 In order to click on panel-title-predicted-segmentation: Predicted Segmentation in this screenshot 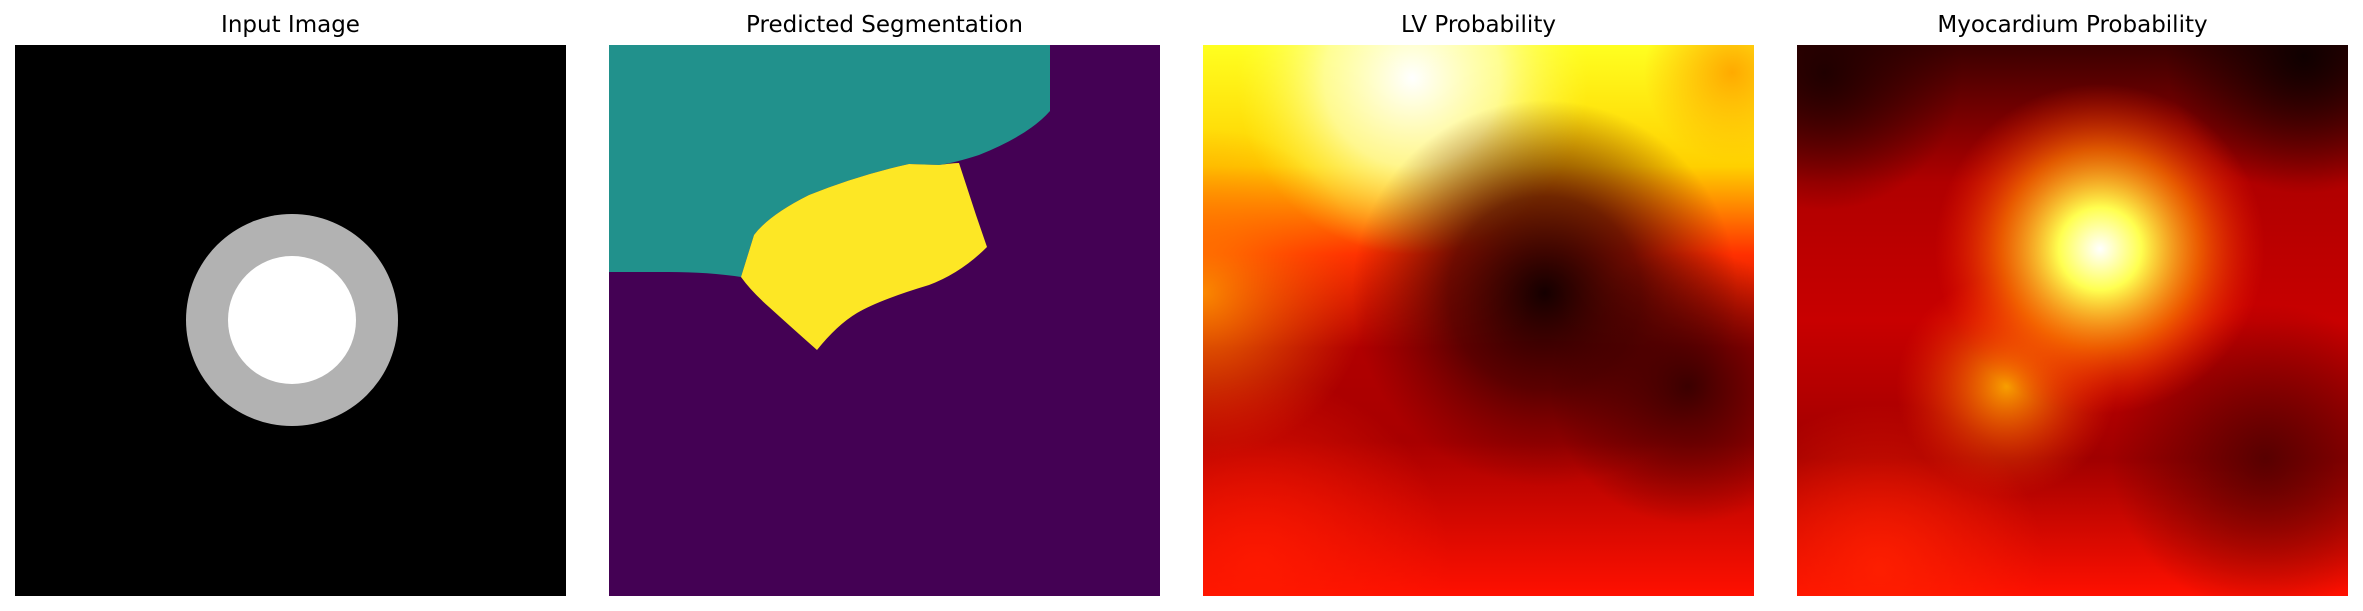, I will do `click(884, 25)`.